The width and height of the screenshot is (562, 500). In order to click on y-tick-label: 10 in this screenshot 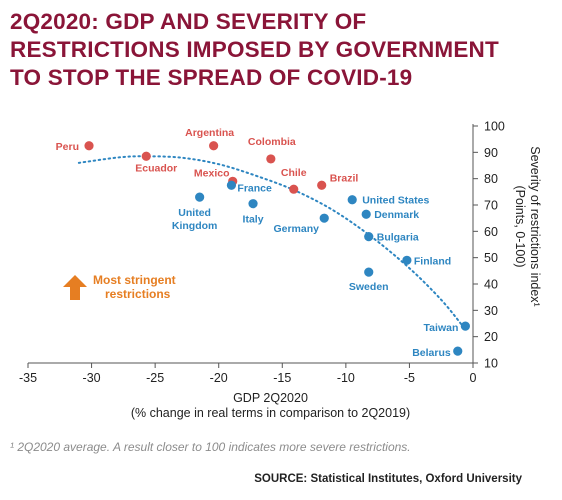, I will do `click(491, 364)`.